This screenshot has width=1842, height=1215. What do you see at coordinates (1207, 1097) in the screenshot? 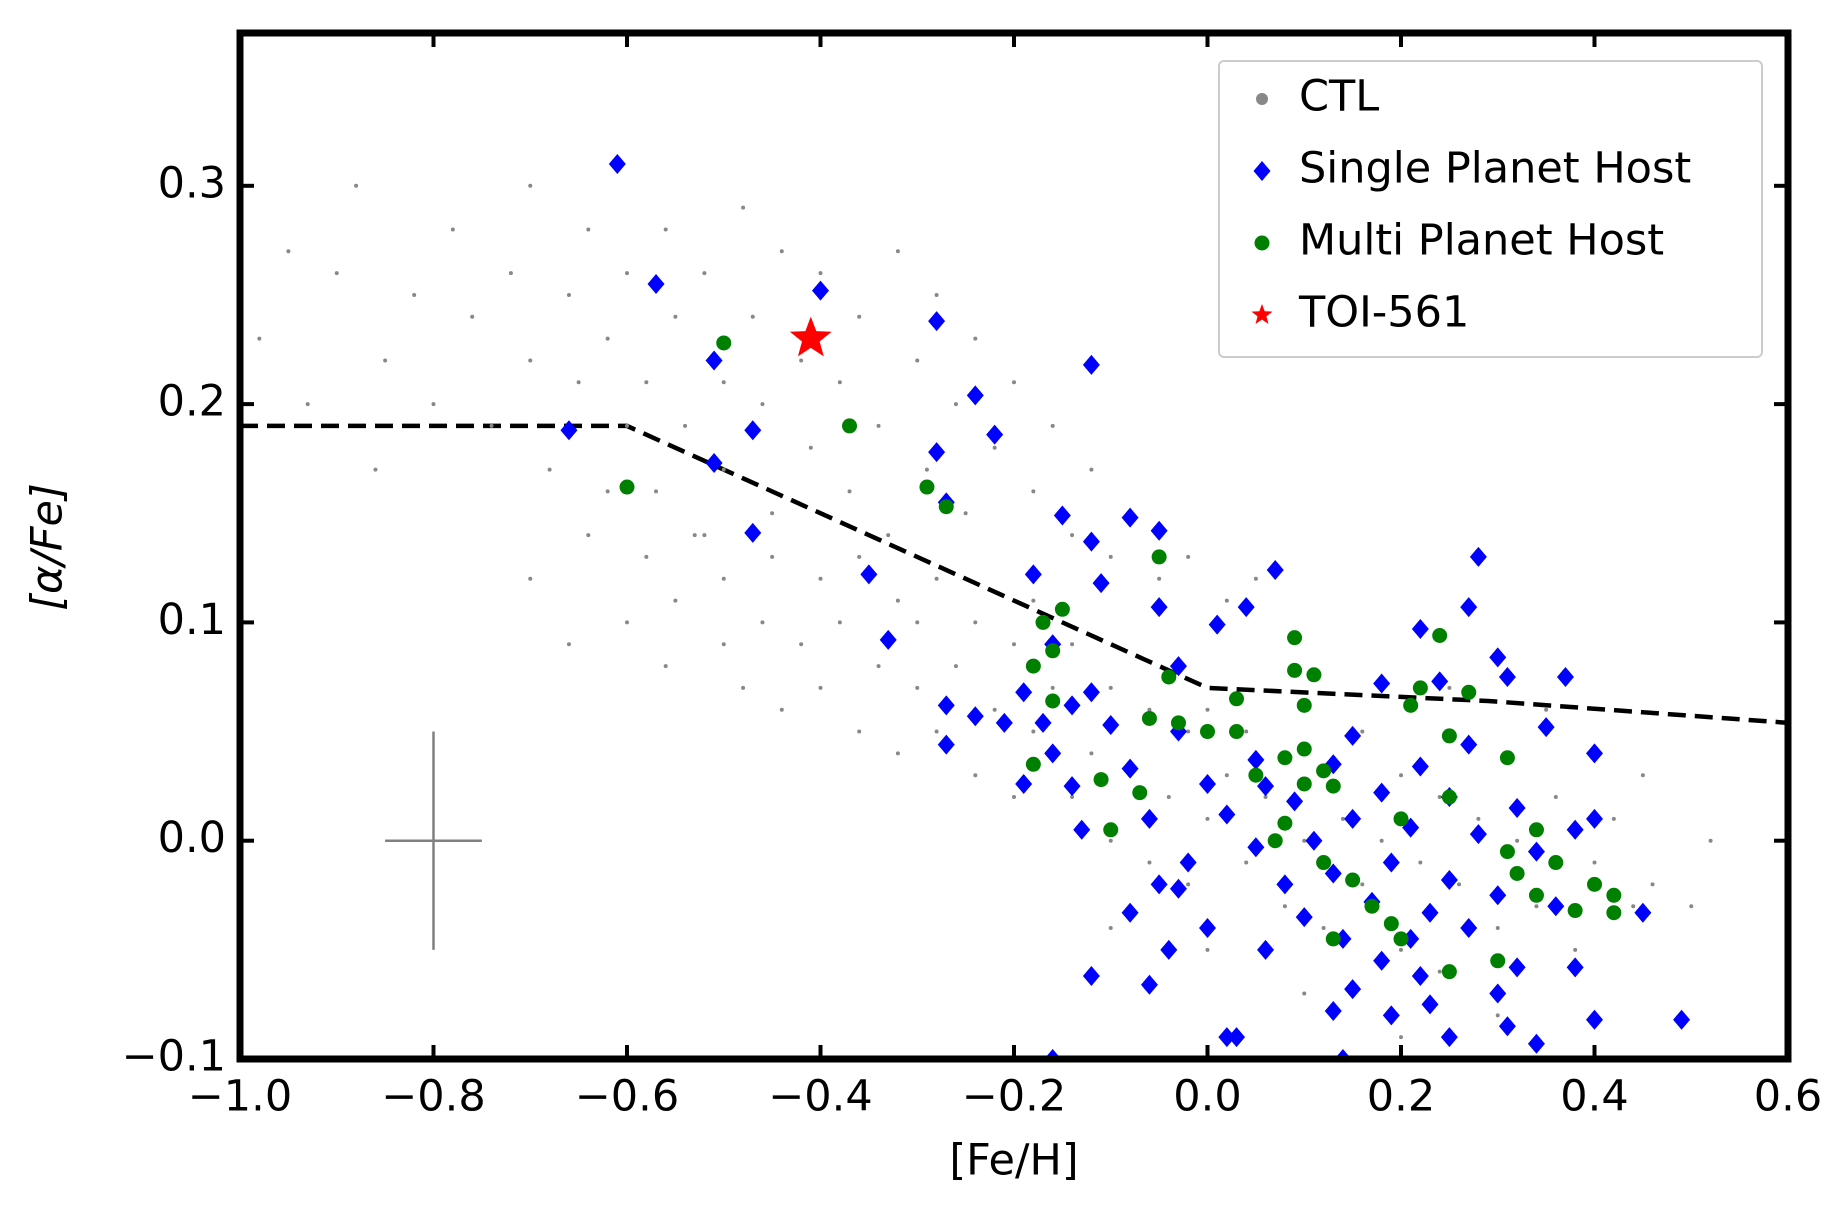
I see `x-tick-label: 0.0` at bounding box center [1207, 1097].